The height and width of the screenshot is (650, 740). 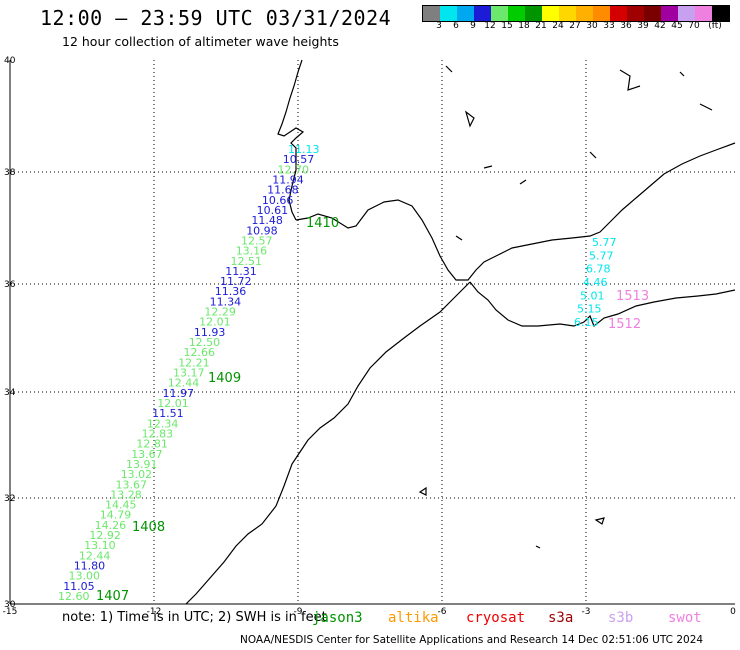 What do you see at coordinates (231, 291) in the screenshot?
I see `wave-height-label: 11.36` at bounding box center [231, 291].